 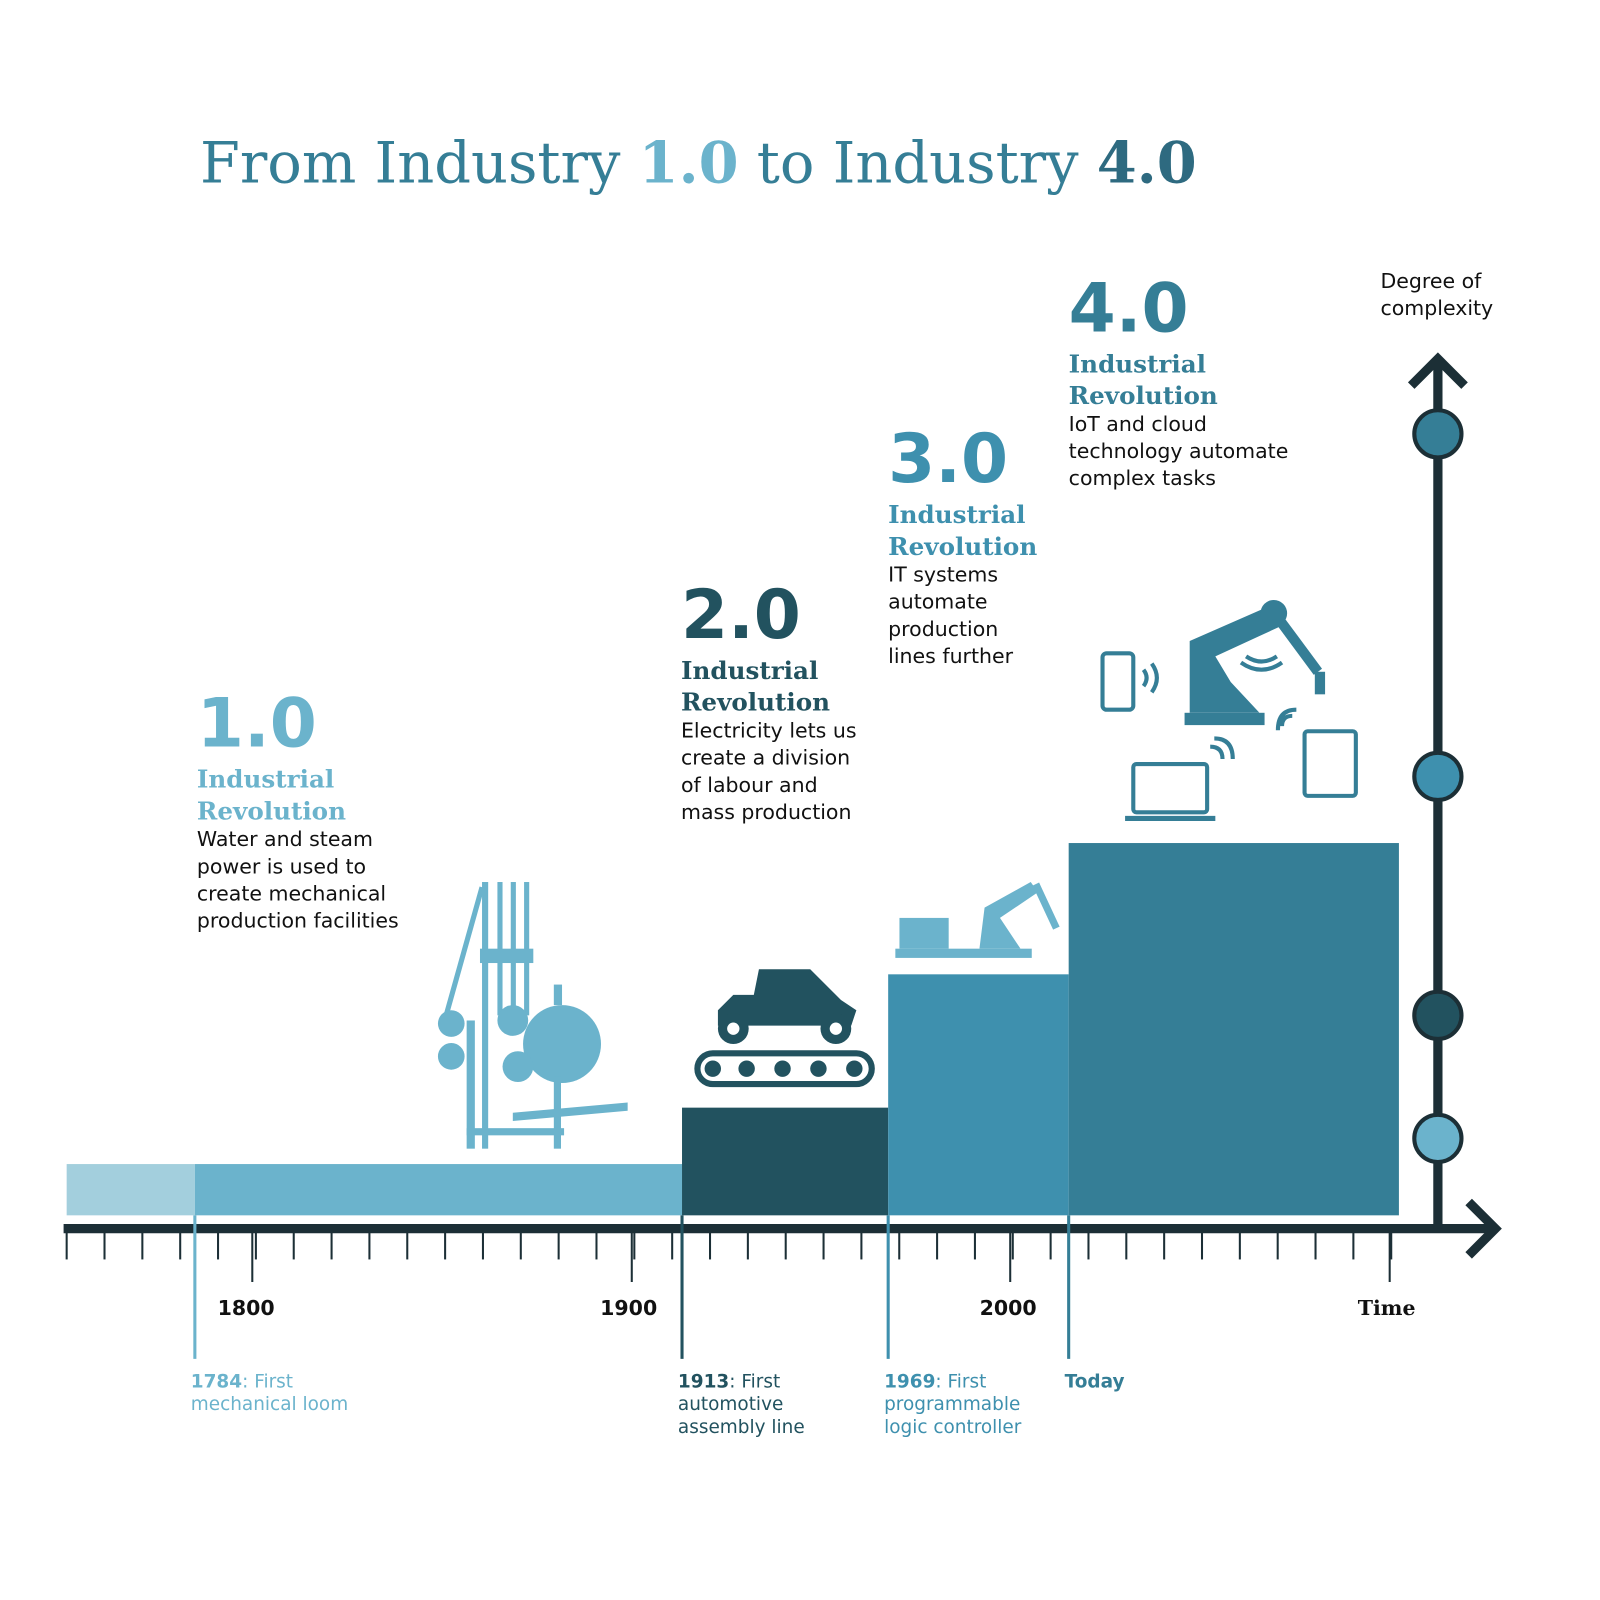 What do you see at coordinates (741, 614) in the screenshot?
I see `stage-number: 2.0` at bounding box center [741, 614].